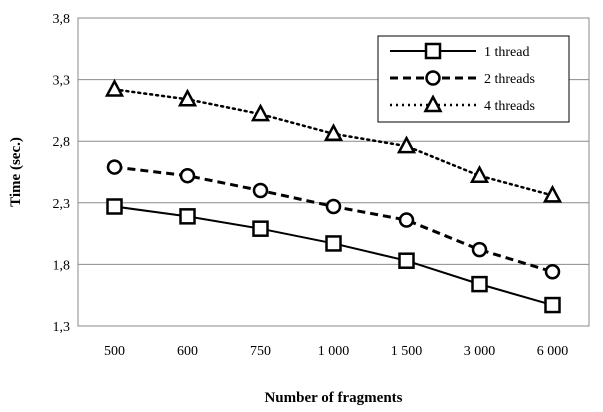  What do you see at coordinates (260, 351) in the screenshot?
I see `x-tick-label: 750` at bounding box center [260, 351].